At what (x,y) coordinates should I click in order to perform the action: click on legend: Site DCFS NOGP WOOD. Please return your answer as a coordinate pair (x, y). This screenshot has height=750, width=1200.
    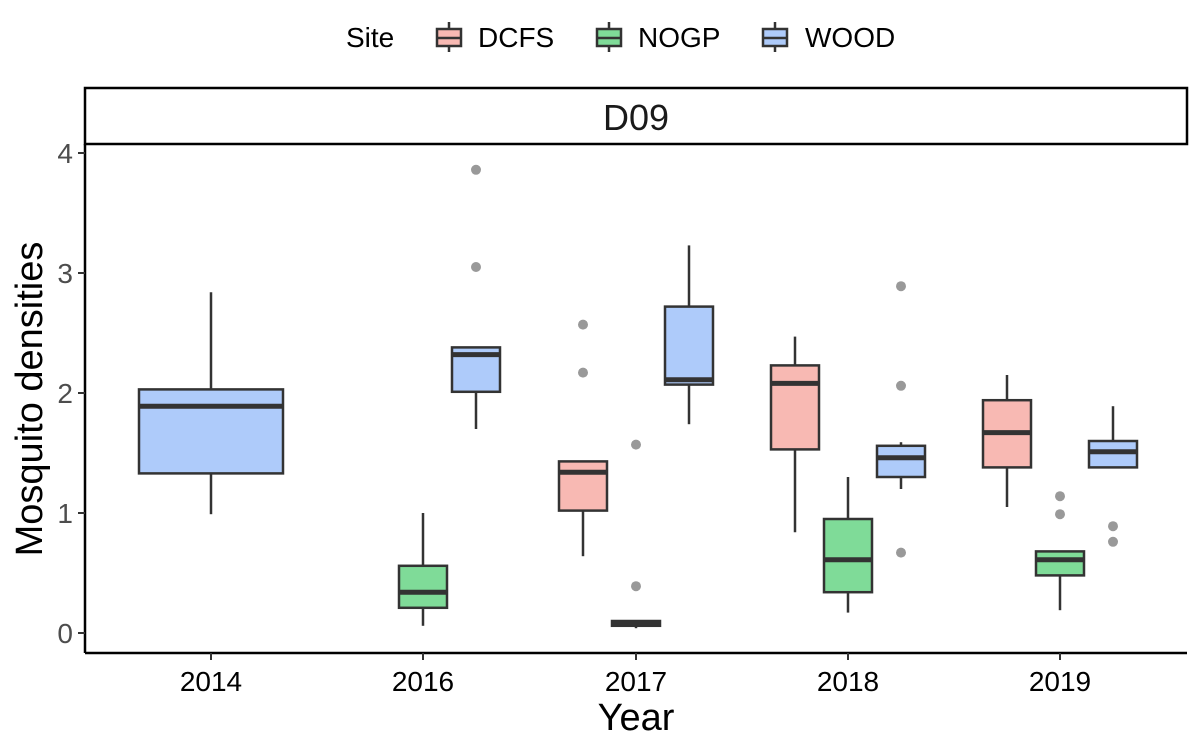
    Looking at the image, I should click on (620, 37).